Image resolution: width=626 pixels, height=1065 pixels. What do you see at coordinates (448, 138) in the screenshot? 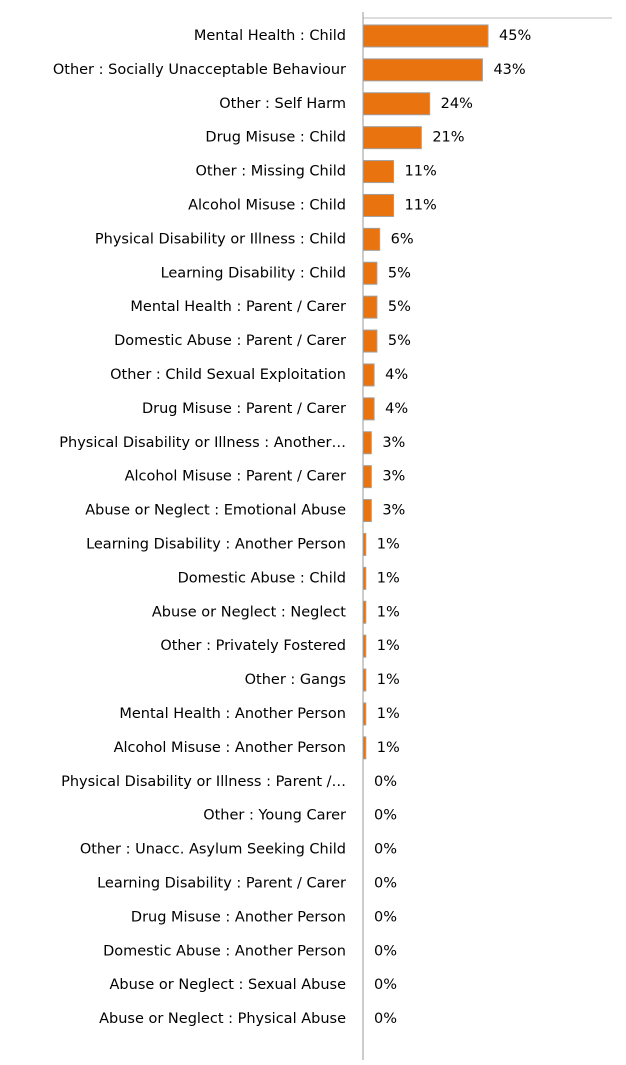
I see `value-label: 21%` at bounding box center [448, 138].